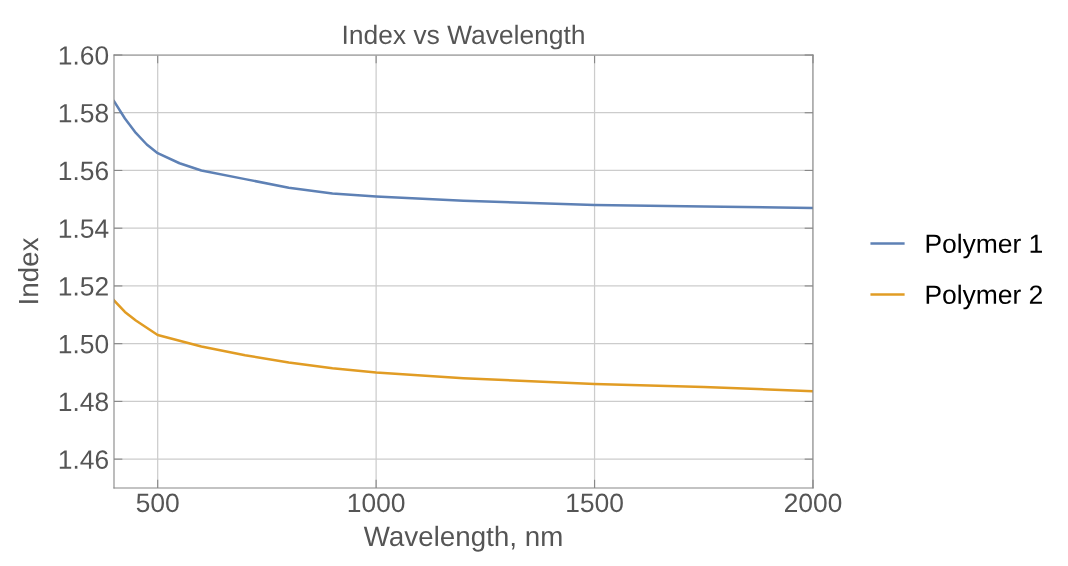 The height and width of the screenshot is (566, 1068). I want to click on y-tick-label: 1.46, so click(83, 459).